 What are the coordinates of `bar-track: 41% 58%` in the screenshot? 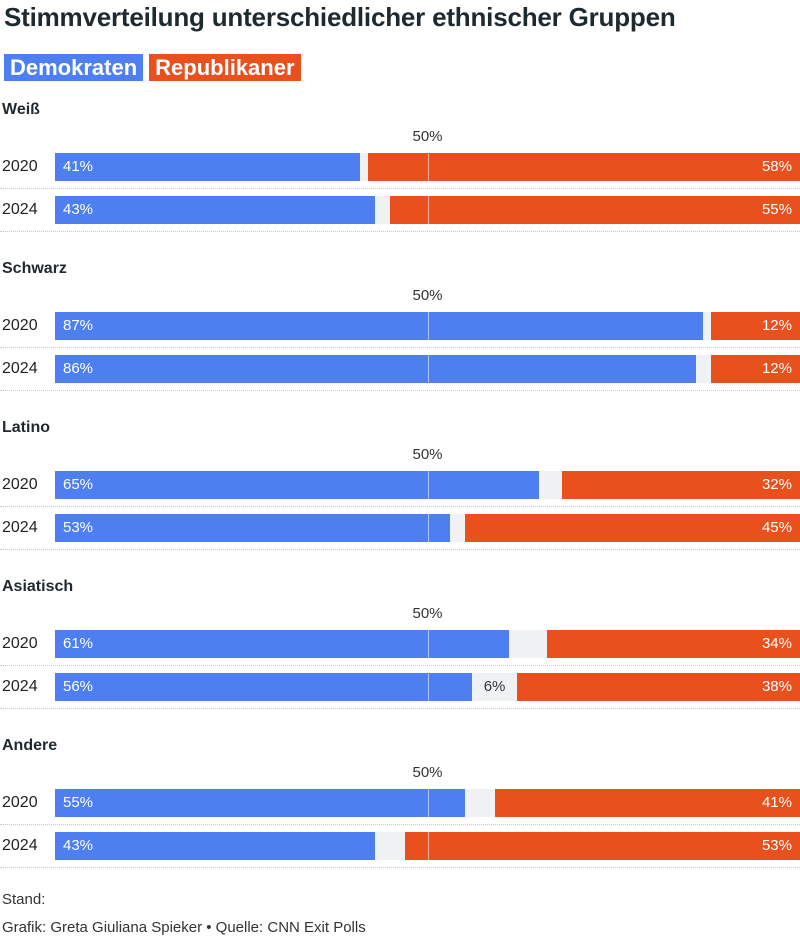 It's located at (427, 167).